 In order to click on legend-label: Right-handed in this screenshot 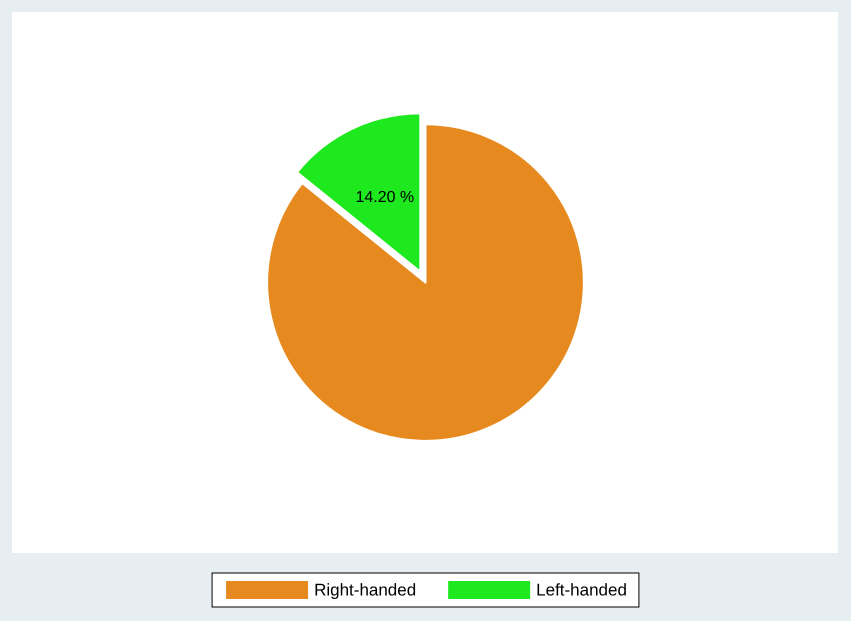, I will do `click(365, 590)`.